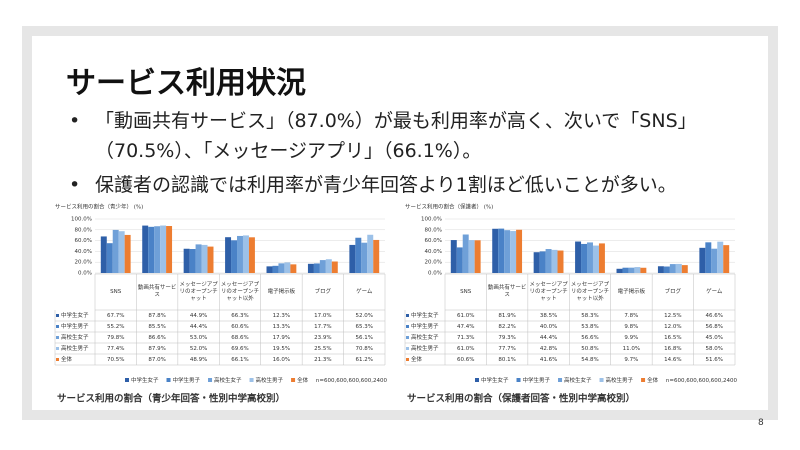 The image size is (800, 450). What do you see at coordinates (157, 291) in the screenshot?
I see `x-tick-label: 動画共有サービス` at bounding box center [157, 291].